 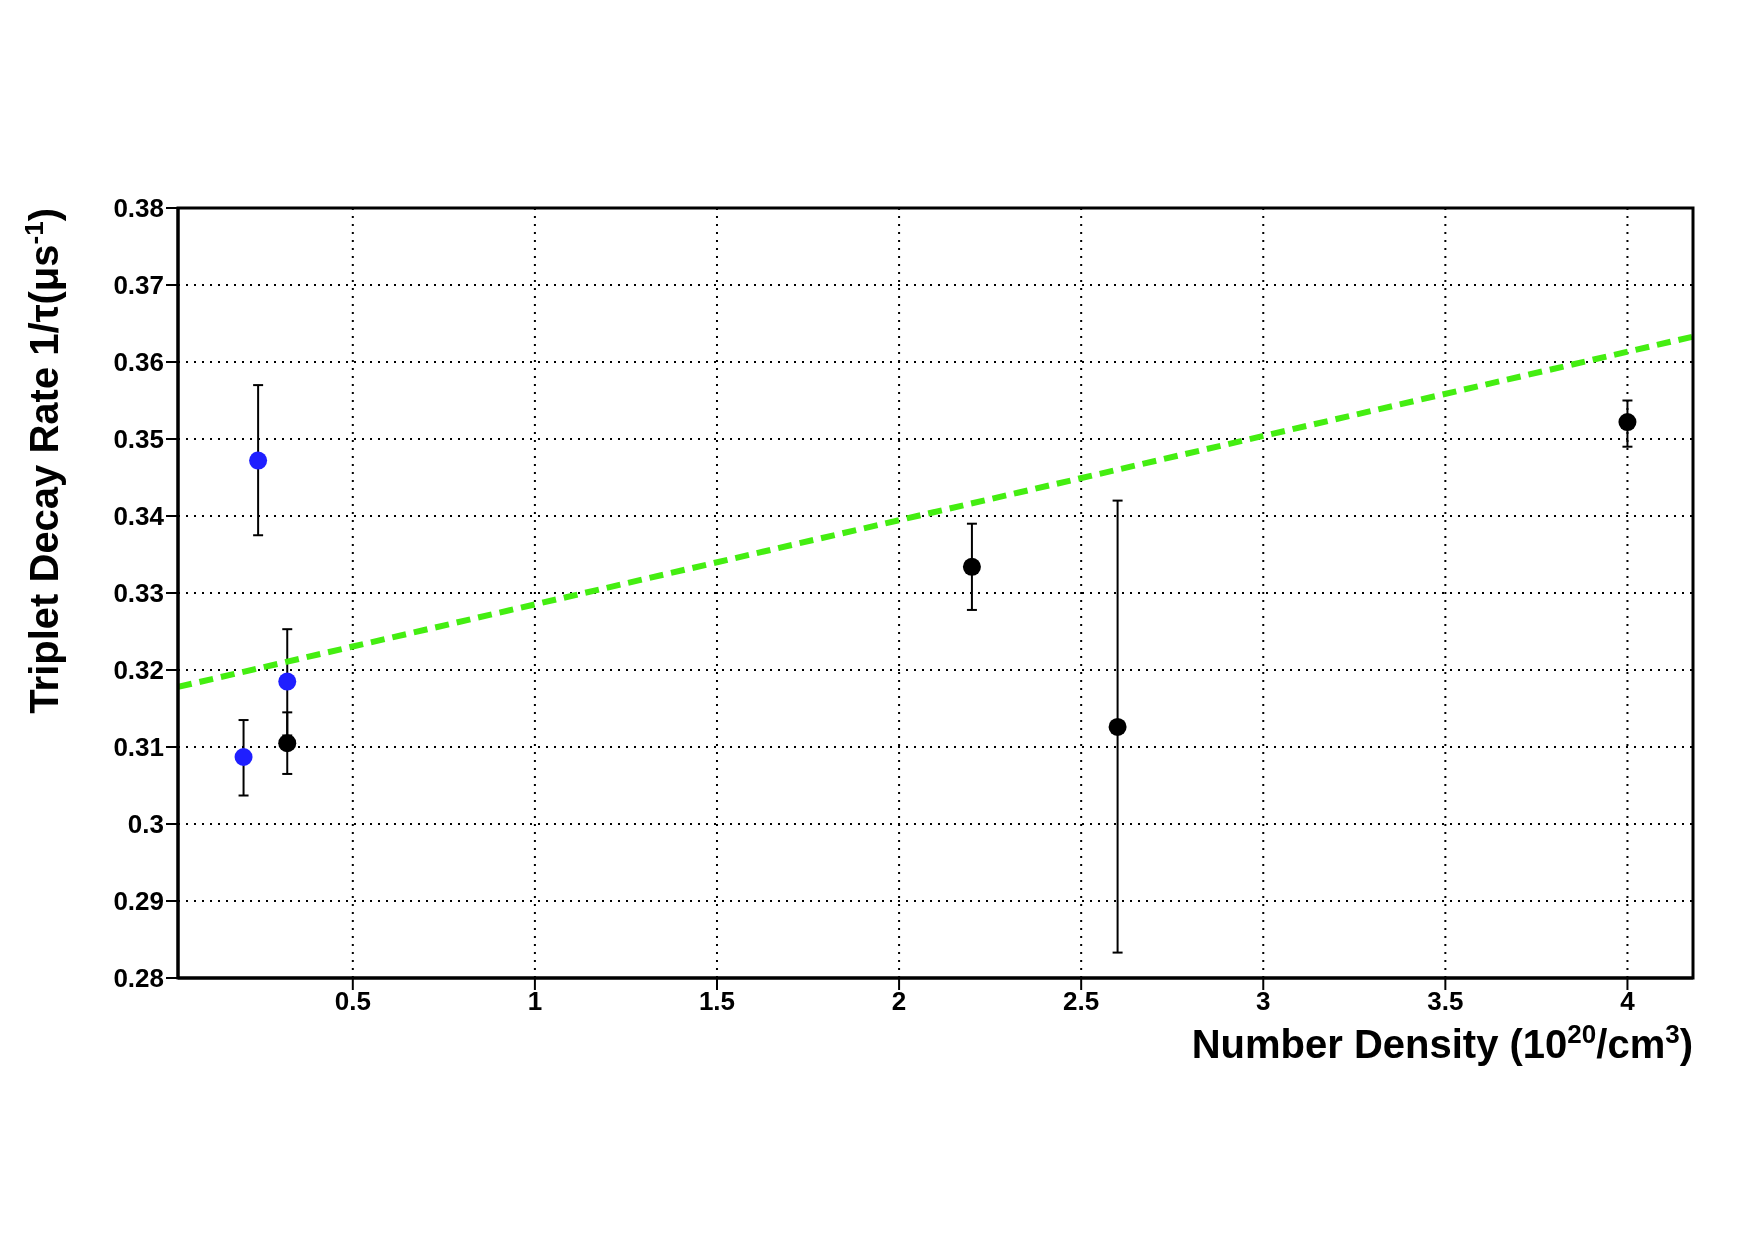 What do you see at coordinates (139, 516) in the screenshot?
I see `y-tick-label: 0.34` at bounding box center [139, 516].